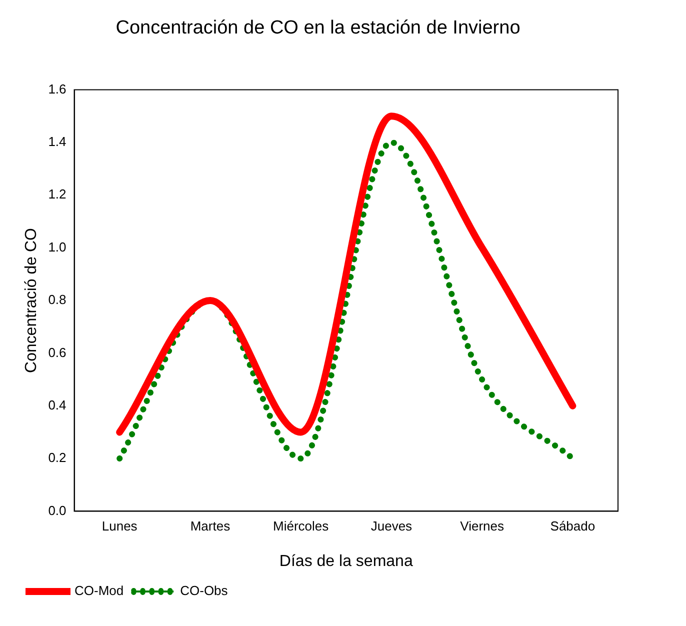 The height and width of the screenshot is (626, 686). What do you see at coordinates (346, 561) in the screenshot?
I see `x-axis-title: Días de la semana` at bounding box center [346, 561].